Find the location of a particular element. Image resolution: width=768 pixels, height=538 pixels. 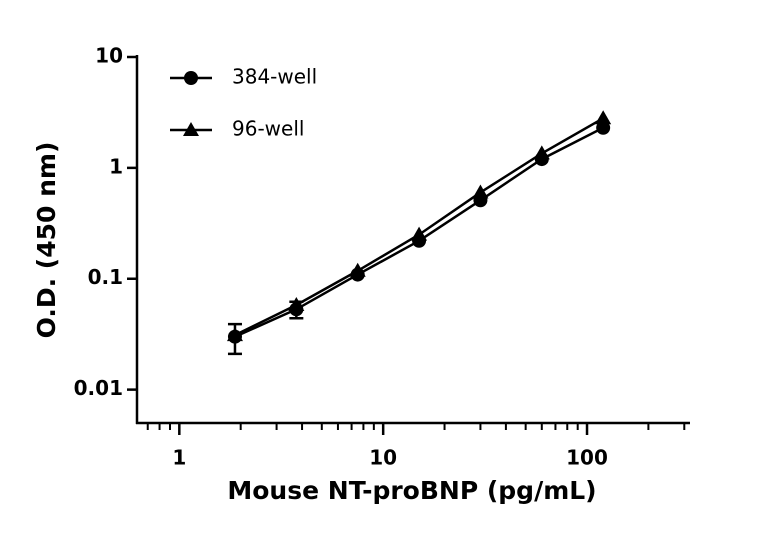

legend-label: 384-well is located at coordinates (274, 77).